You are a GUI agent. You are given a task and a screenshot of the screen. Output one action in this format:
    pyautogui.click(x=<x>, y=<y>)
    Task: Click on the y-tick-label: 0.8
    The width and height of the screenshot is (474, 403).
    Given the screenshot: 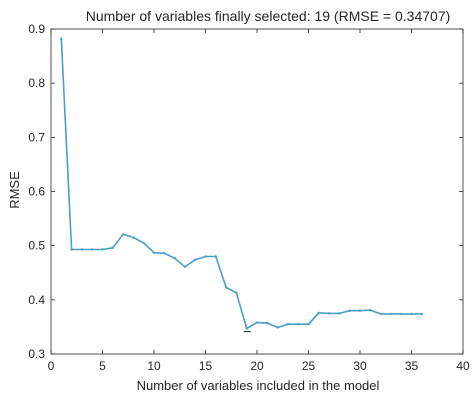 What is the action you would take?
    pyautogui.click(x=36, y=83)
    